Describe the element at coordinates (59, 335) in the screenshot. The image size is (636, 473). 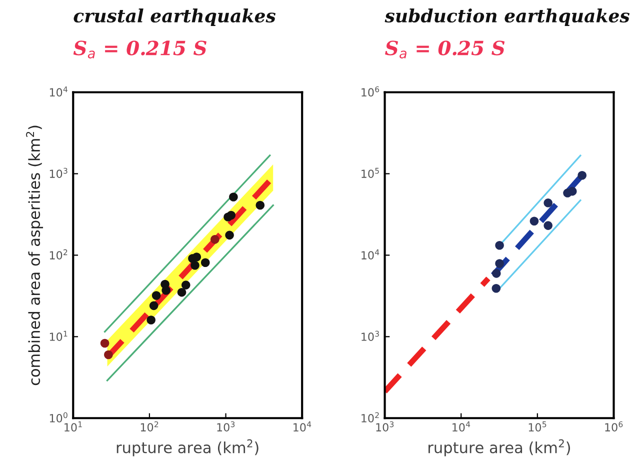
I see `y-tick-label: 10$^{1}$` at that location.